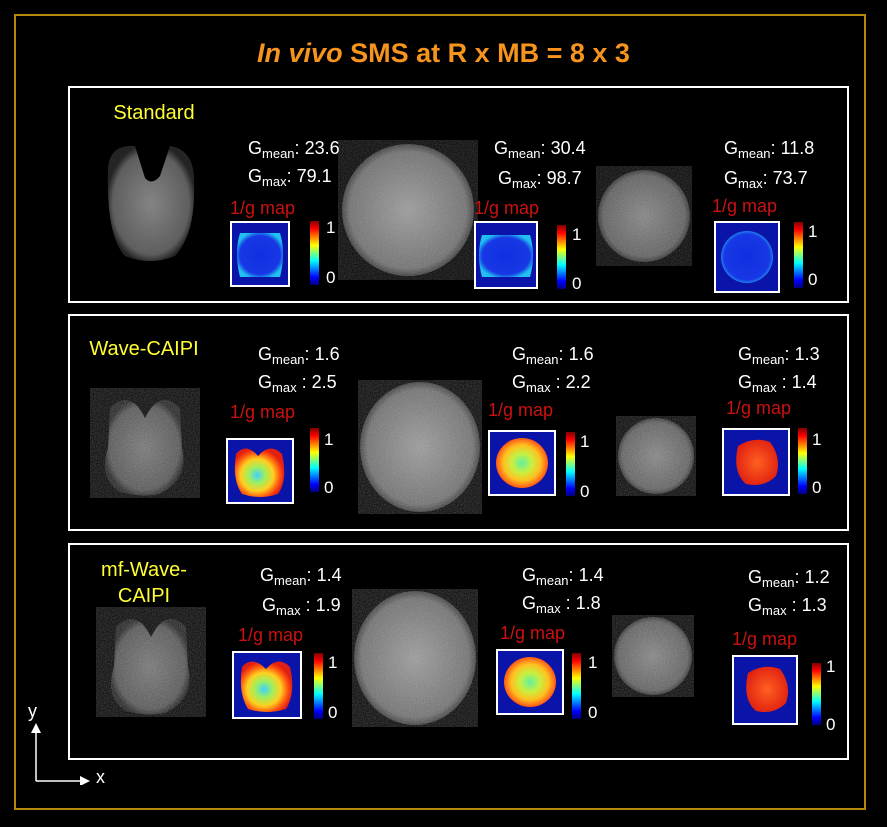  Describe the element at coordinates (779, 355) in the screenshot. I see `gmean-slice-3: Gmean: 1.3` at that location.